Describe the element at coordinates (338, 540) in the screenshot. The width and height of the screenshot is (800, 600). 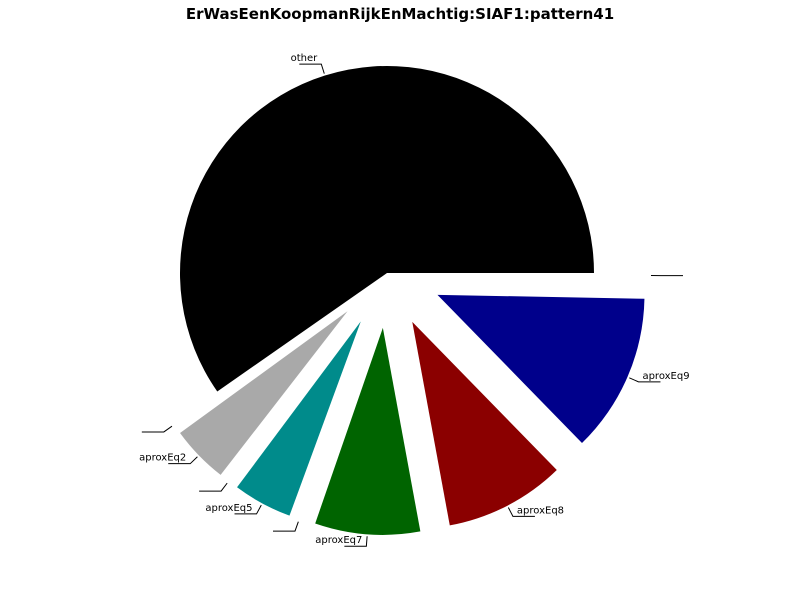
I see `slice-label-aproxEq7: aproxEq7` at that location.